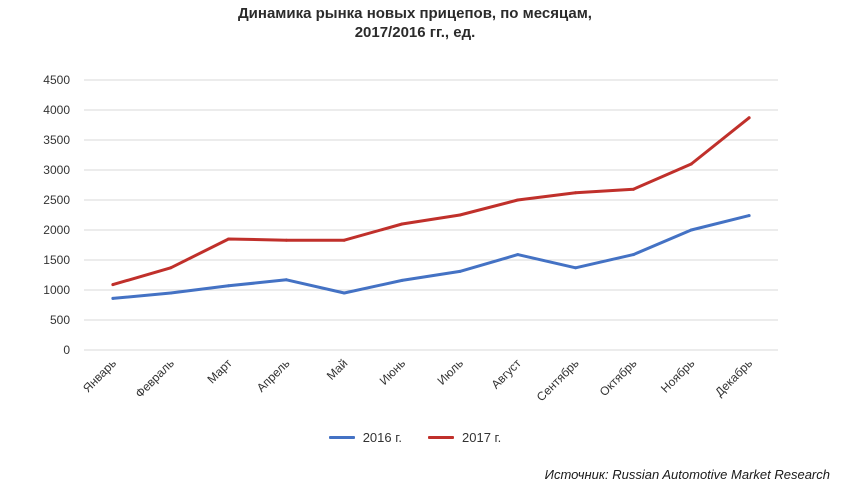  Describe the element at coordinates (482, 437) in the screenshot. I see `legend-label: 2017 г.` at that location.